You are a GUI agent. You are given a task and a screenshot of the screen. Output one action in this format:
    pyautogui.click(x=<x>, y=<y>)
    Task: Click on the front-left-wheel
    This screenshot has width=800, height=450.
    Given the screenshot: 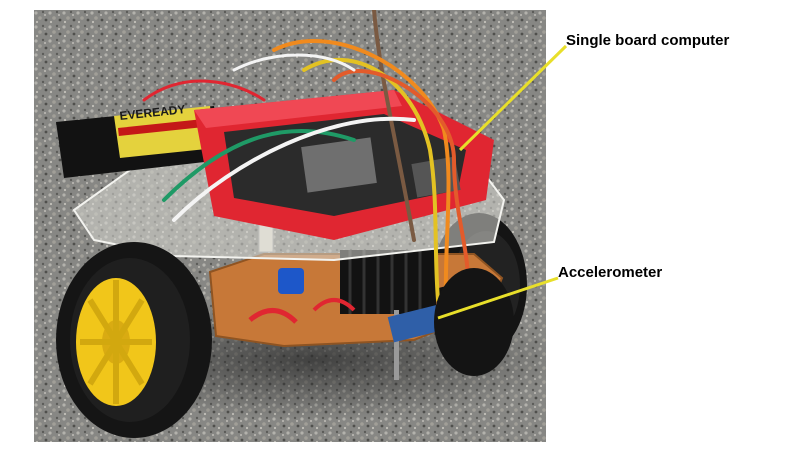 What is the action you would take?
    pyautogui.click(x=134, y=340)
    